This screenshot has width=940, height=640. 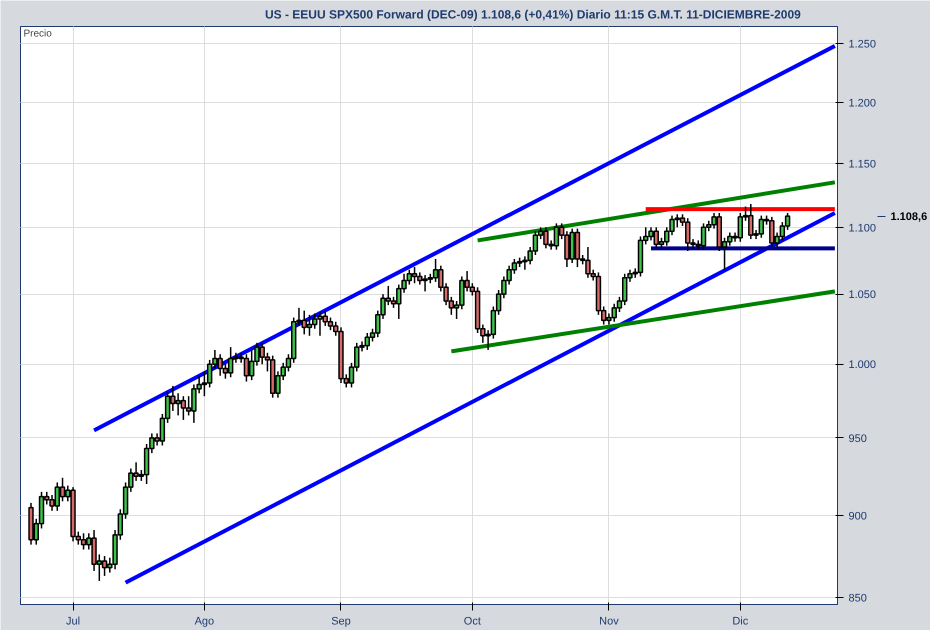 I want to click on text: 1.108,6, so click(x=909, y=217).